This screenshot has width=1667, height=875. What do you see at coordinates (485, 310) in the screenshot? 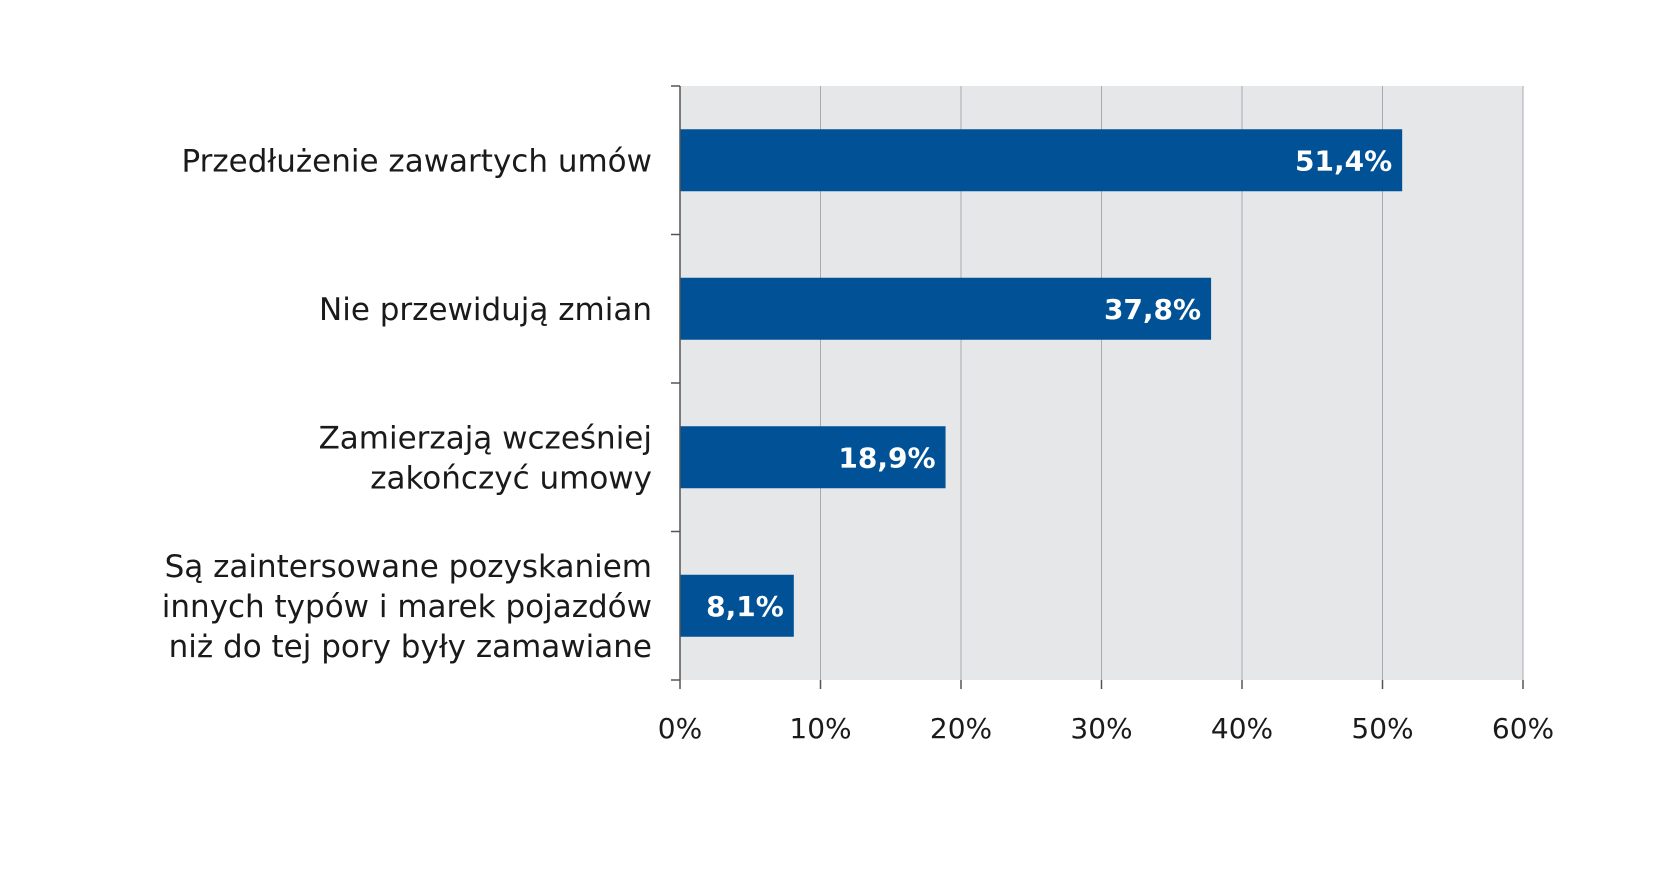
I see `category-label: Nie przewidują zmian` at bounding box center [485, 310].